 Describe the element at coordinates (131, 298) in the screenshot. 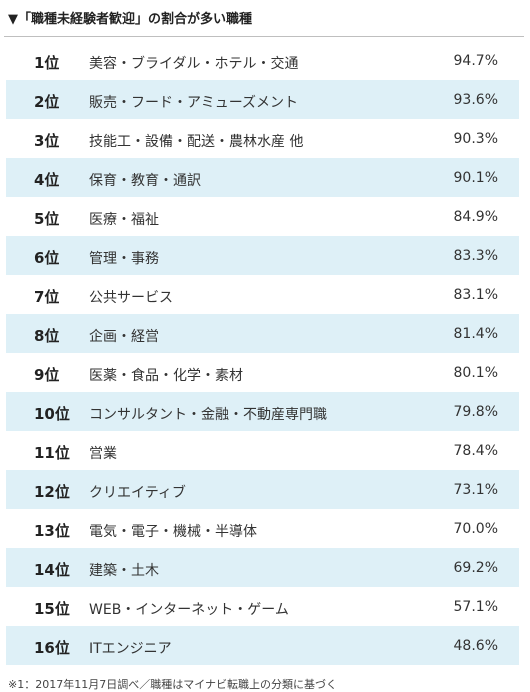

I see `job-category: 公共サービス` at that location.